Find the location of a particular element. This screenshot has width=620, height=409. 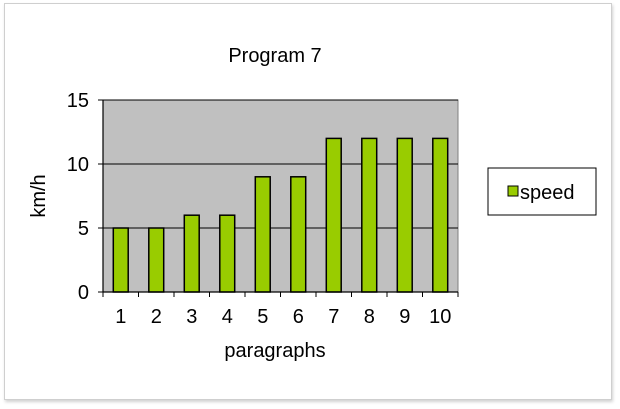

x-axis-title: paragraphs is located at coordinates (274, 351).